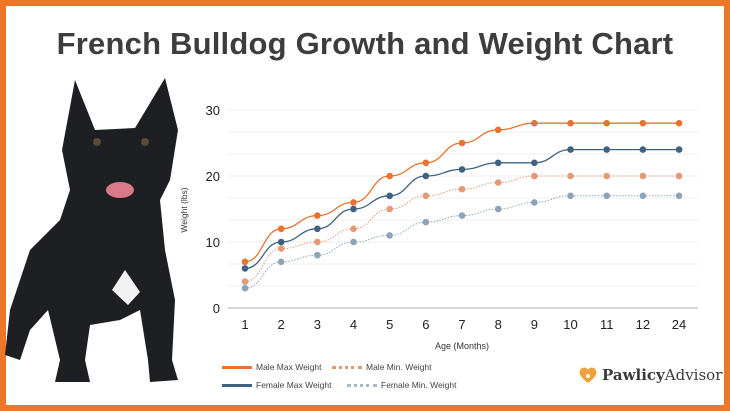  Describe the element at coordinates (353, 324) in the screenshot. I see `x-tick-label: 4` at that location.